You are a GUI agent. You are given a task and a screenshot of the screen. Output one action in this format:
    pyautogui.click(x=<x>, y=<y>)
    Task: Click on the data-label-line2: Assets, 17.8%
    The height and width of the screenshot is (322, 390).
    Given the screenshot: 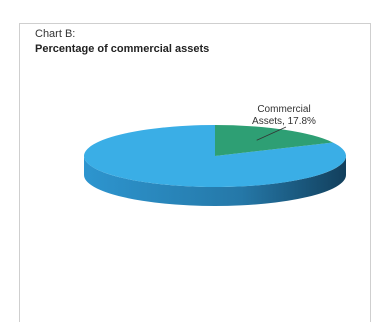 What is the action you would take?
    pyautogui.click(x=284, y=121)
    